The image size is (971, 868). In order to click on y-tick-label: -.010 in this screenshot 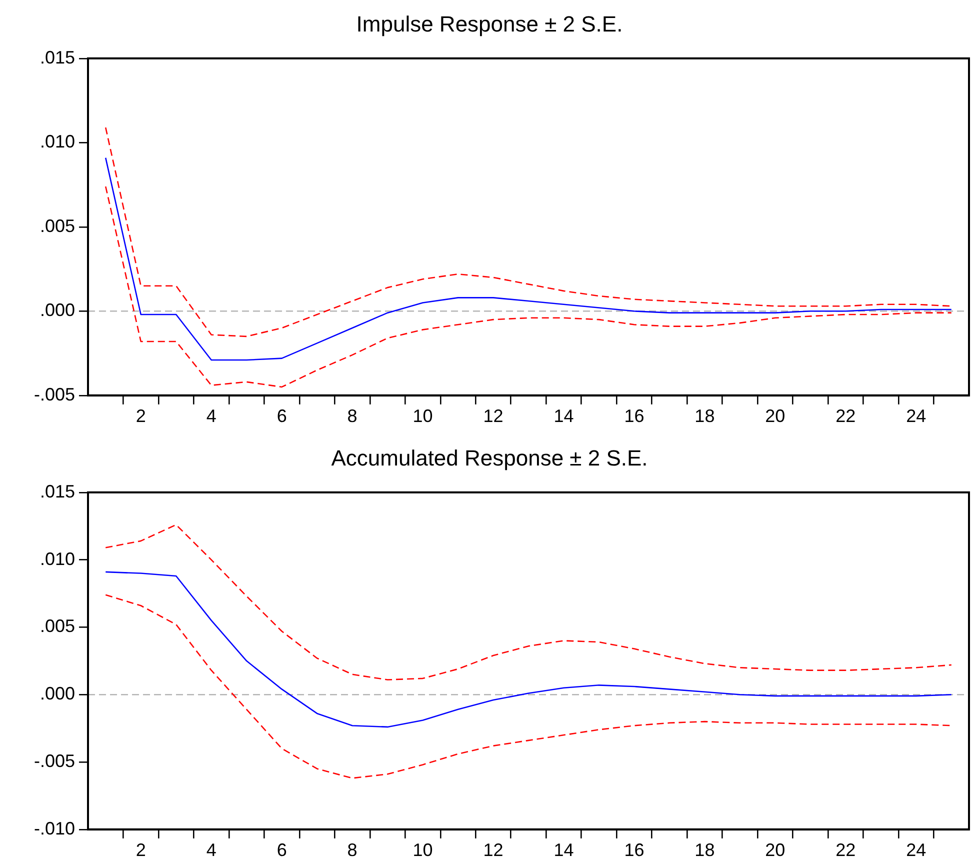, I will do `click(54, 828)`.